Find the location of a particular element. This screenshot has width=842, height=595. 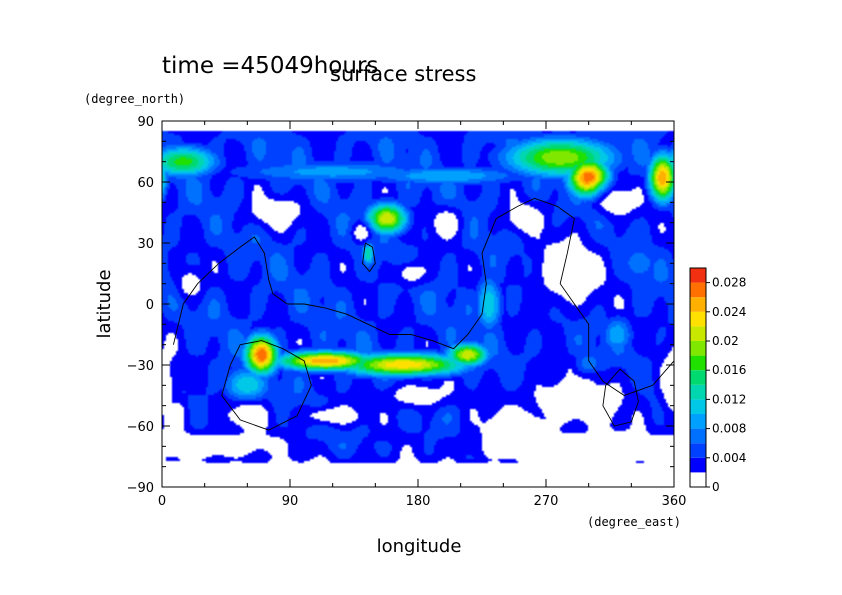

y-tick-label: 90 is located at coordinates (145, 122).